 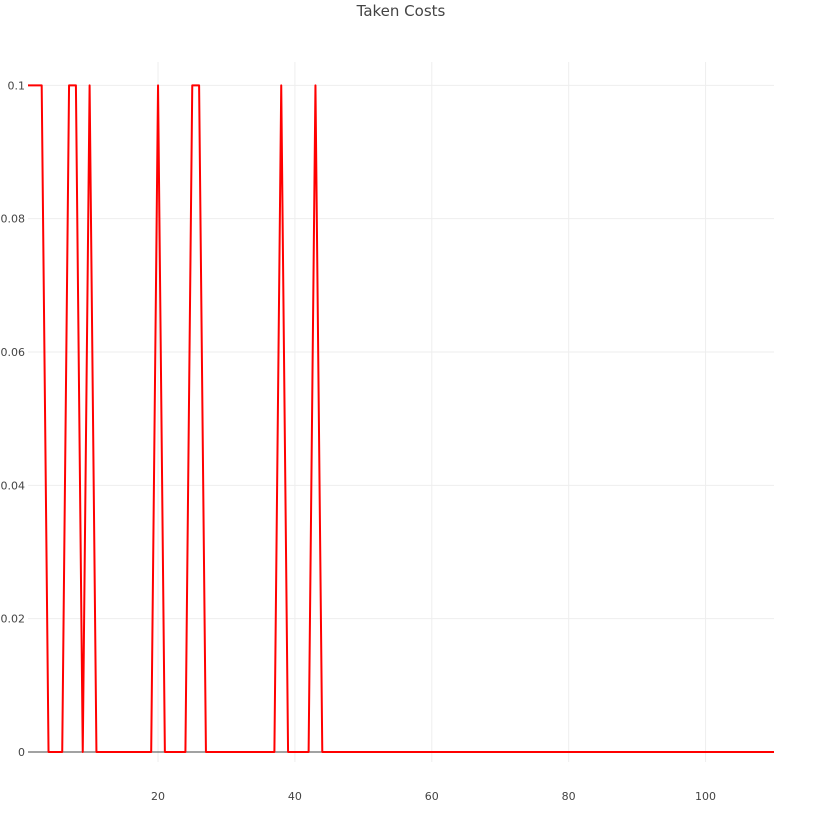 What do you see at coordinates (295, 796) in the screenshot?
I see `x-tick-label: 40` at bounding box center [295, 796].